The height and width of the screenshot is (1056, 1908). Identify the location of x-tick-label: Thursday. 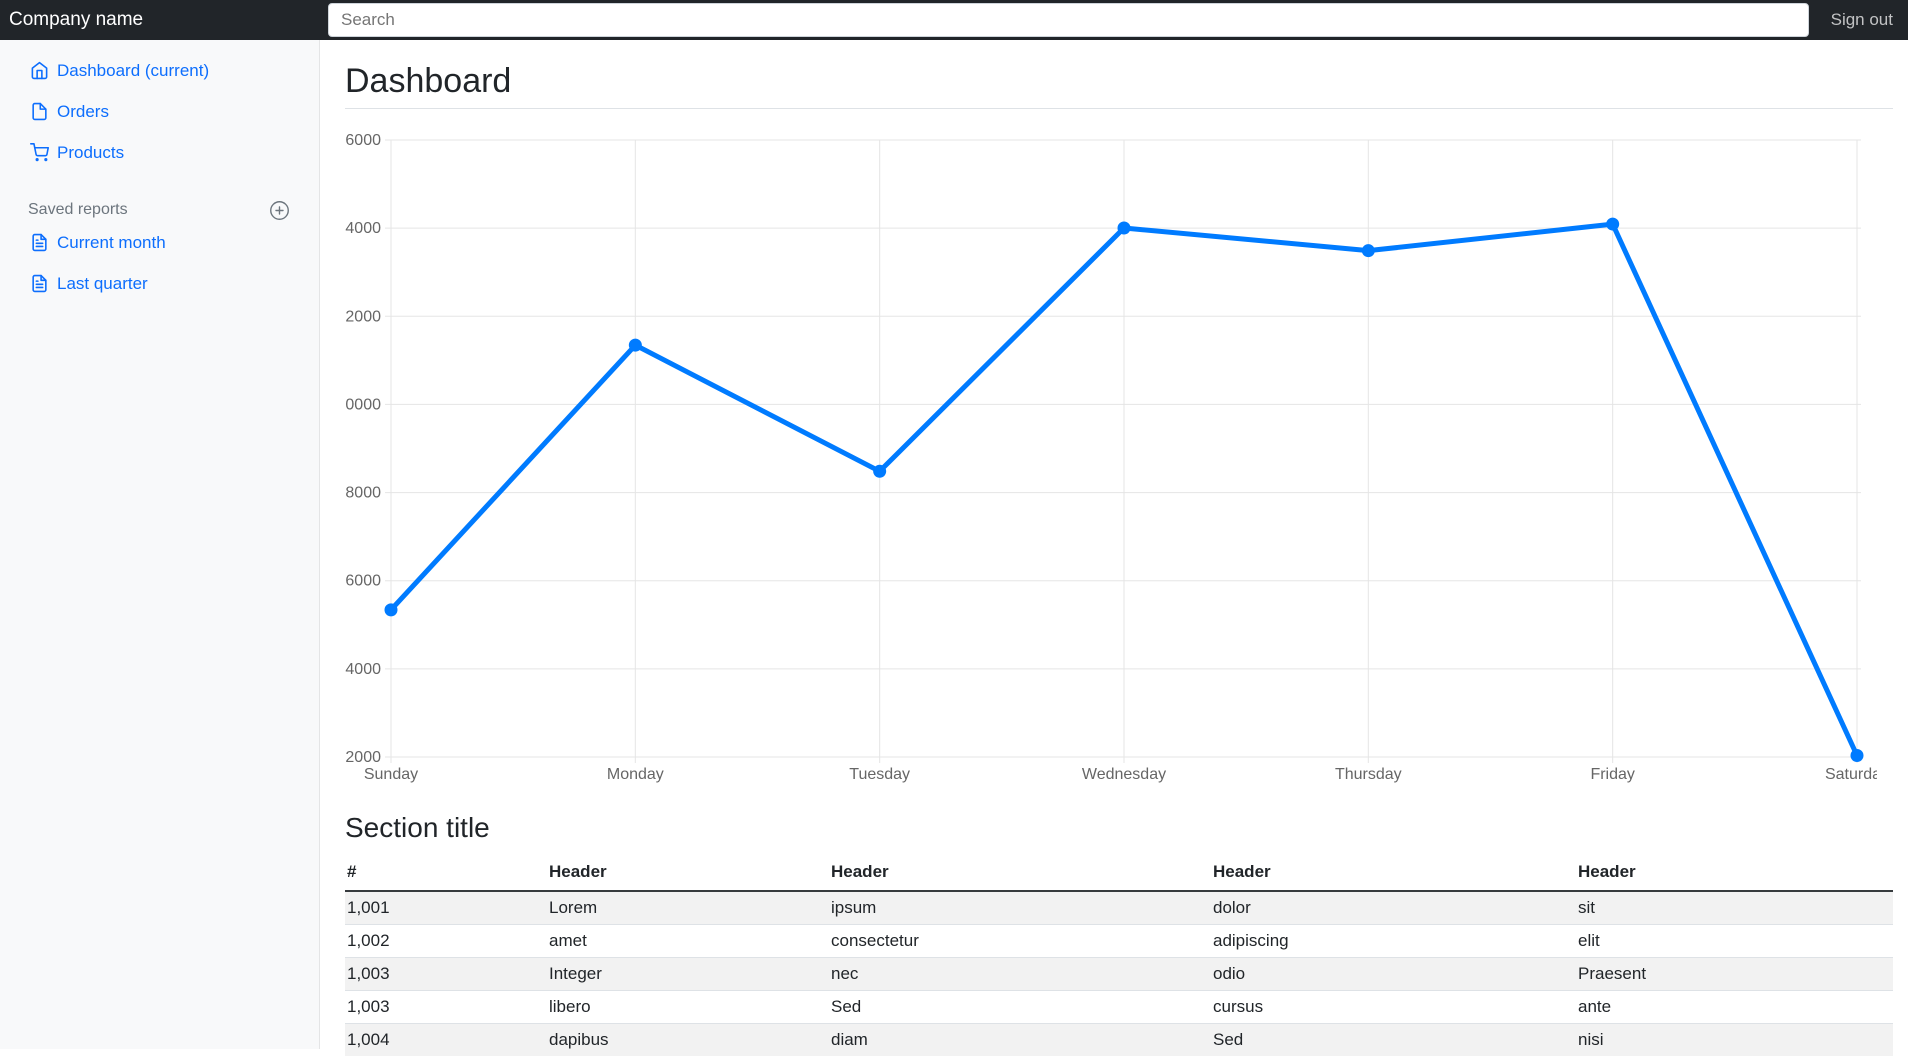
(1368, 774).